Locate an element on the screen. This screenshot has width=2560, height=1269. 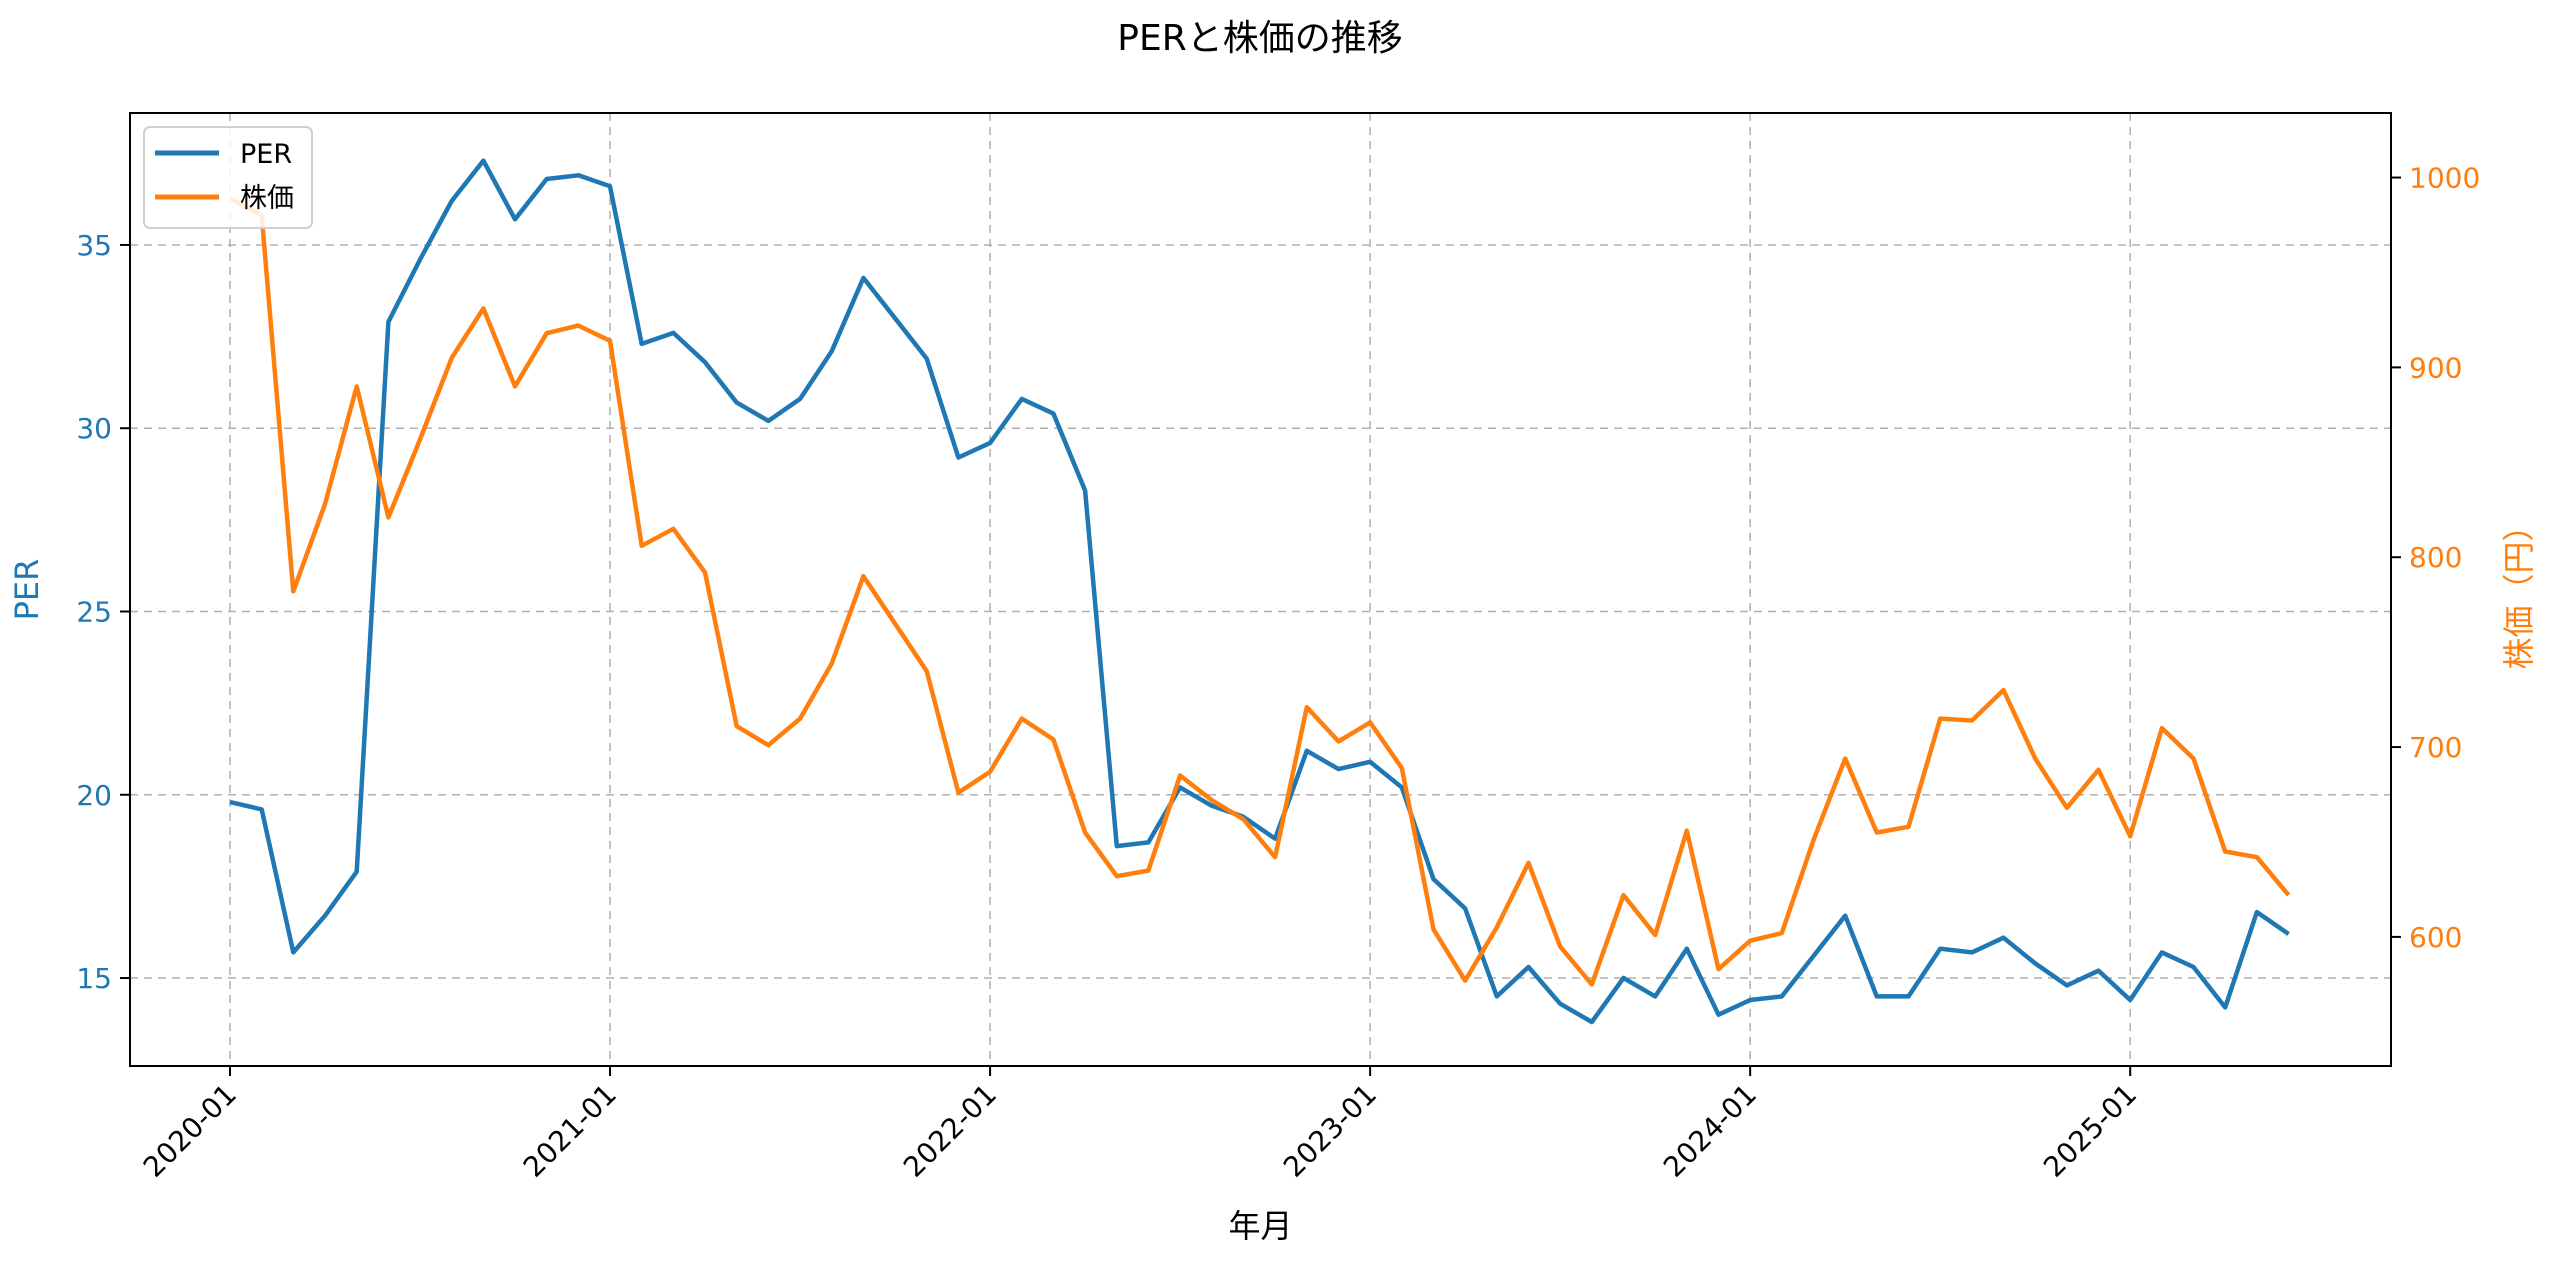
left-y-tick-label: 25 is located at coordinates (94, 611).